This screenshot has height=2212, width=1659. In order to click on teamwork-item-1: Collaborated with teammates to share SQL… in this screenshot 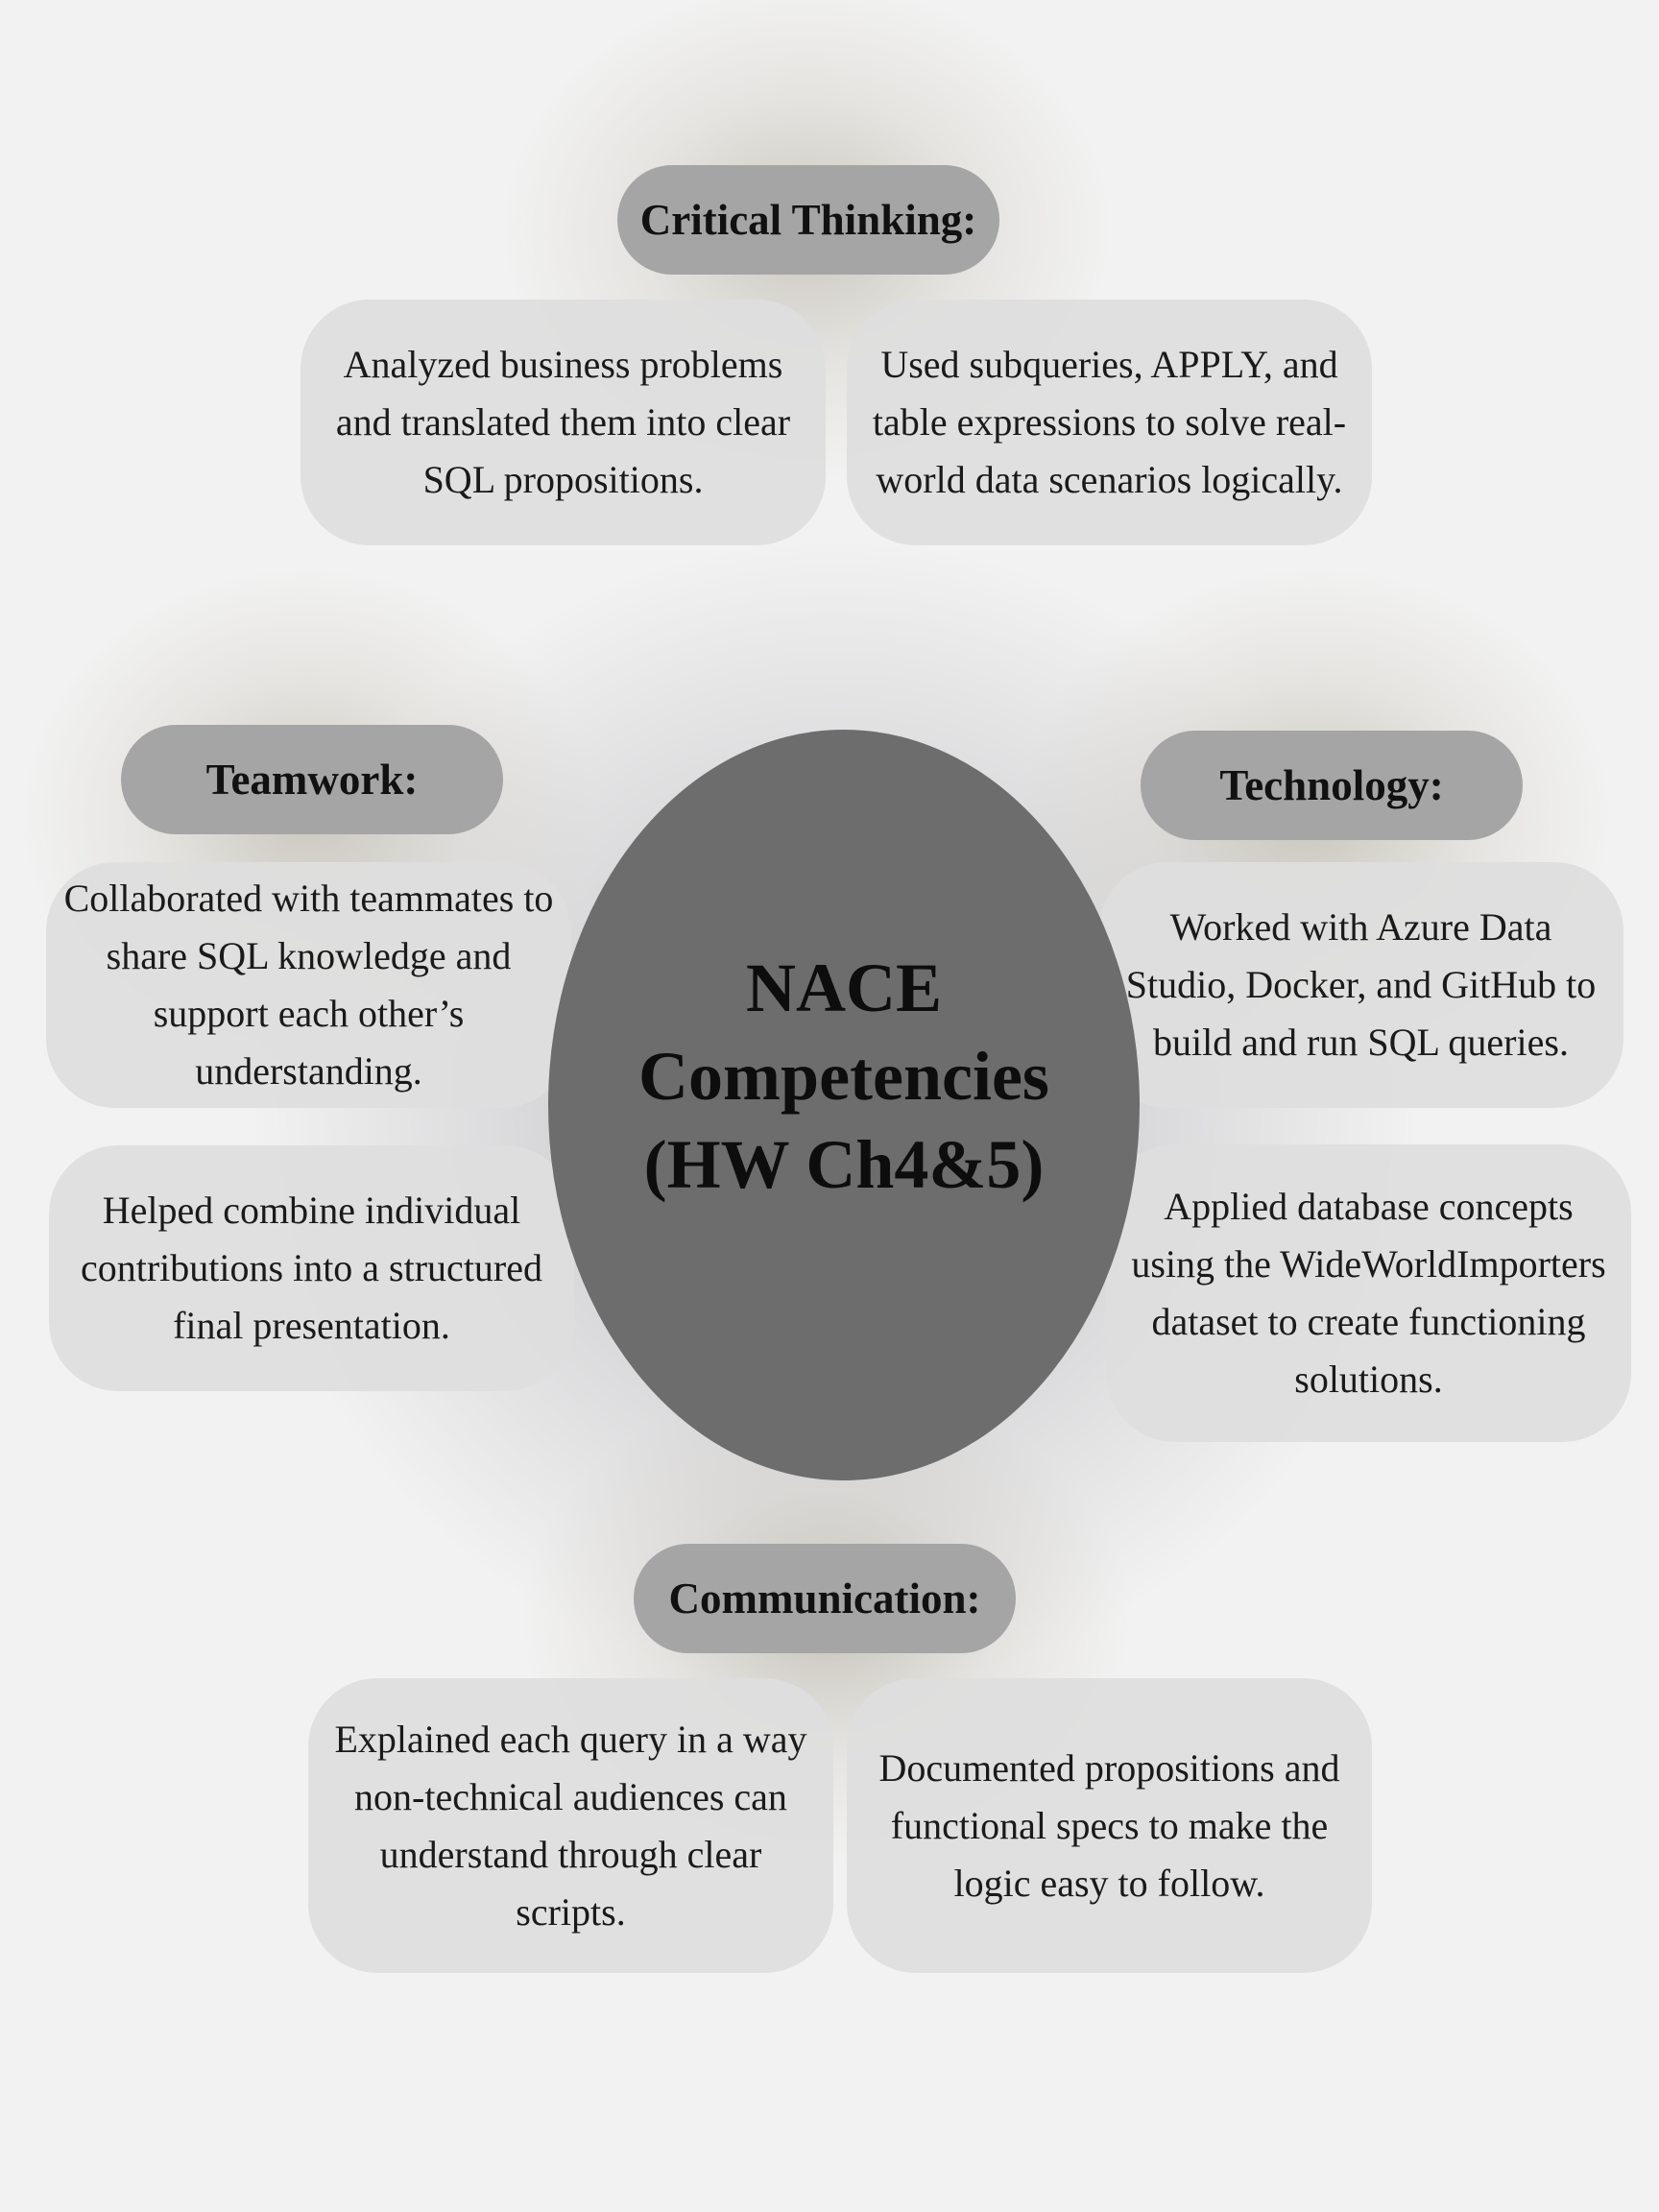, I will do `click(308, 985)`.